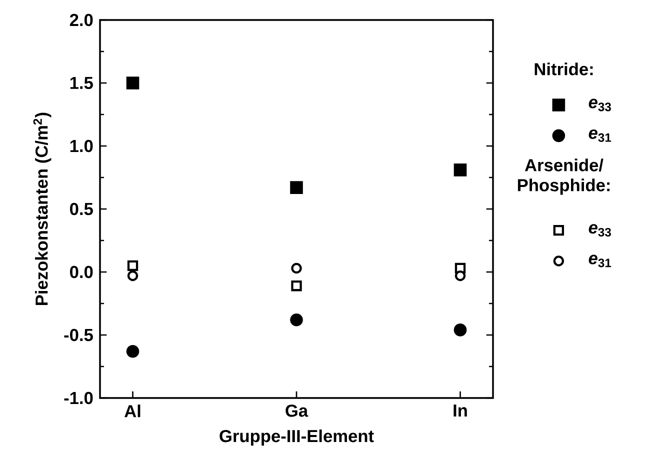 The image size is (652, 469). I want to click on legend-title: Nitride:, so click(563, 69).